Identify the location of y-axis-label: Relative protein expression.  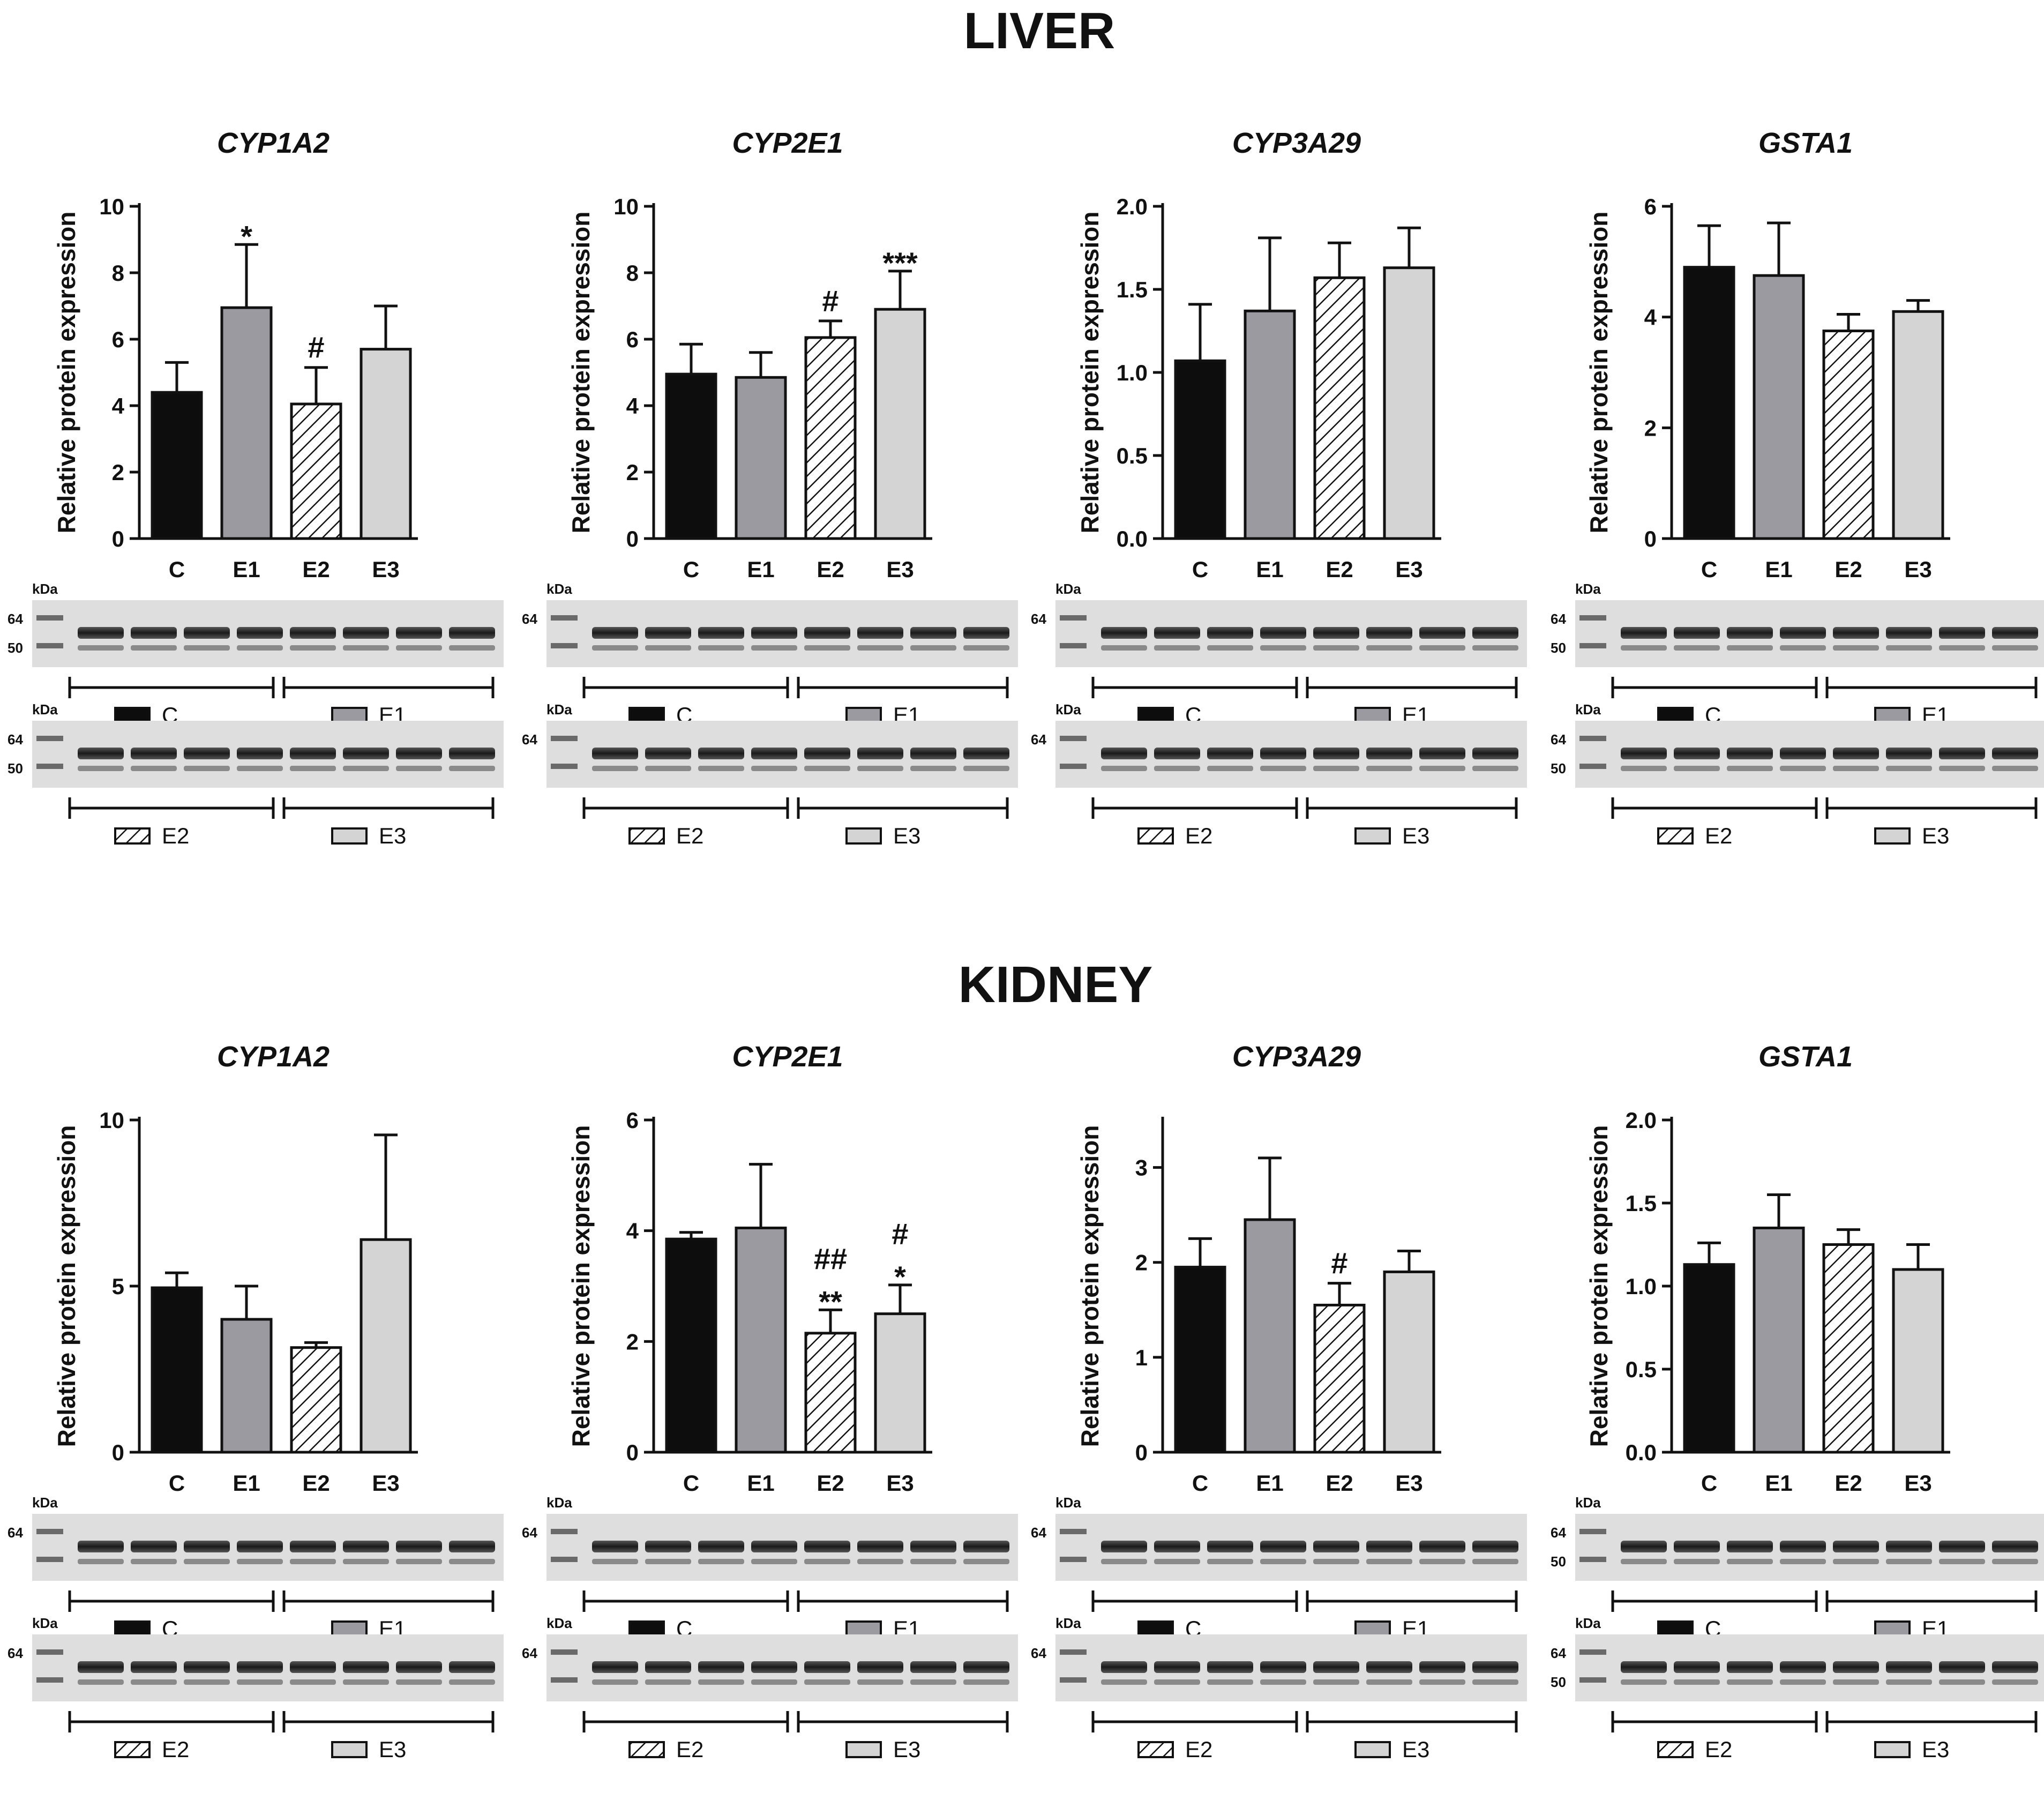
(66, 373).